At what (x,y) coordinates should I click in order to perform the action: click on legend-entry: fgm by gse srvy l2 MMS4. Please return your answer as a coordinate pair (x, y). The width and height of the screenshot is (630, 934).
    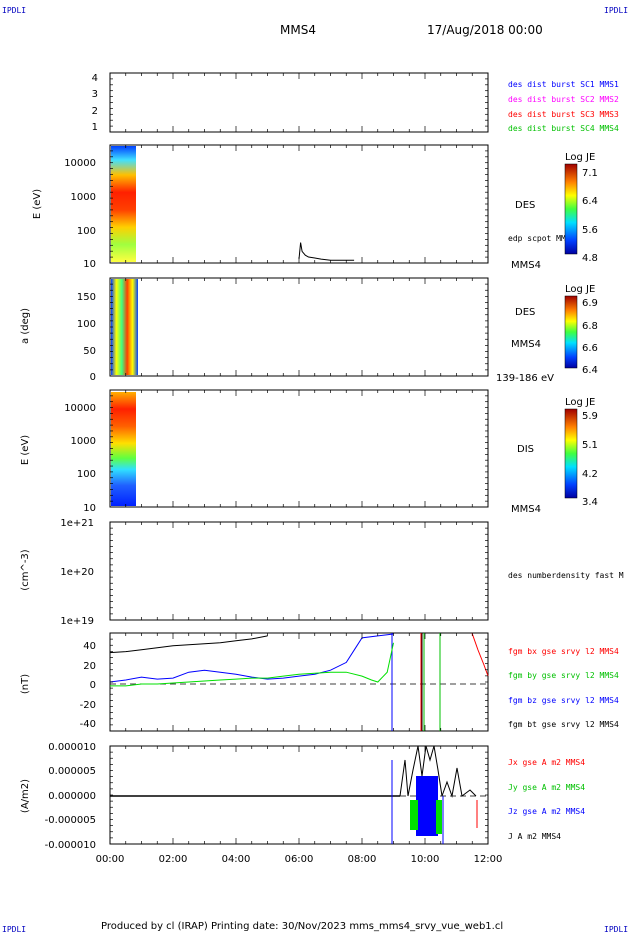
    Looking at the image, I should click on (563, 675).